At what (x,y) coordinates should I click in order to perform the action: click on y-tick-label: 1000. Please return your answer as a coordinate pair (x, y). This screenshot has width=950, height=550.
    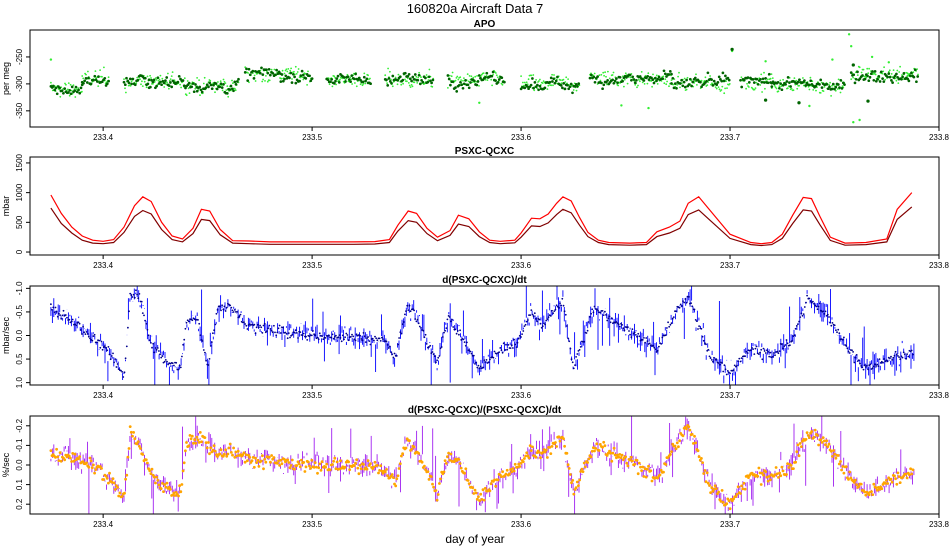
    Looking at the image, I should click on (19, 192).